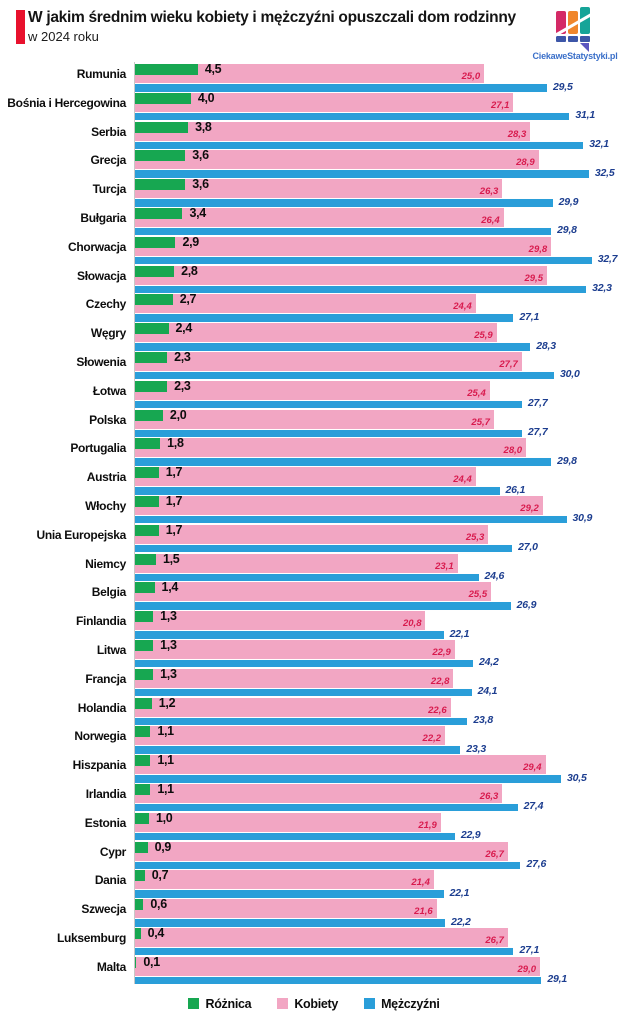 This screenshot has width=628, height=1024. Describe the element at coordinates (420, 883) in the screenshot. I see `women-value-label: 21,4` at that location.